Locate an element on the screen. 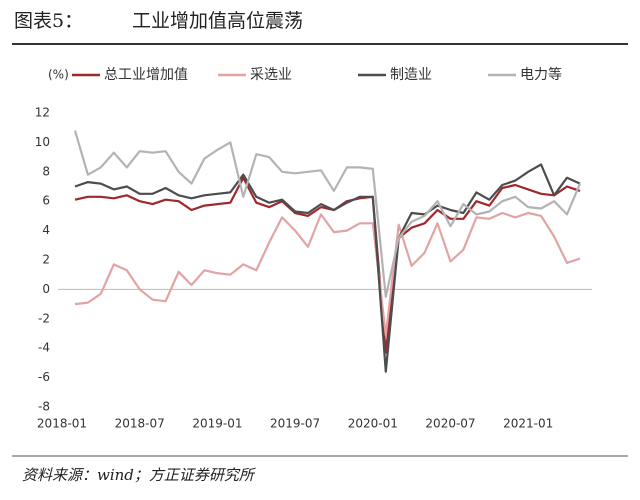 This screenshot has width=640, height=500. y-tick-label: 2 is located at coordinates (46, 260).